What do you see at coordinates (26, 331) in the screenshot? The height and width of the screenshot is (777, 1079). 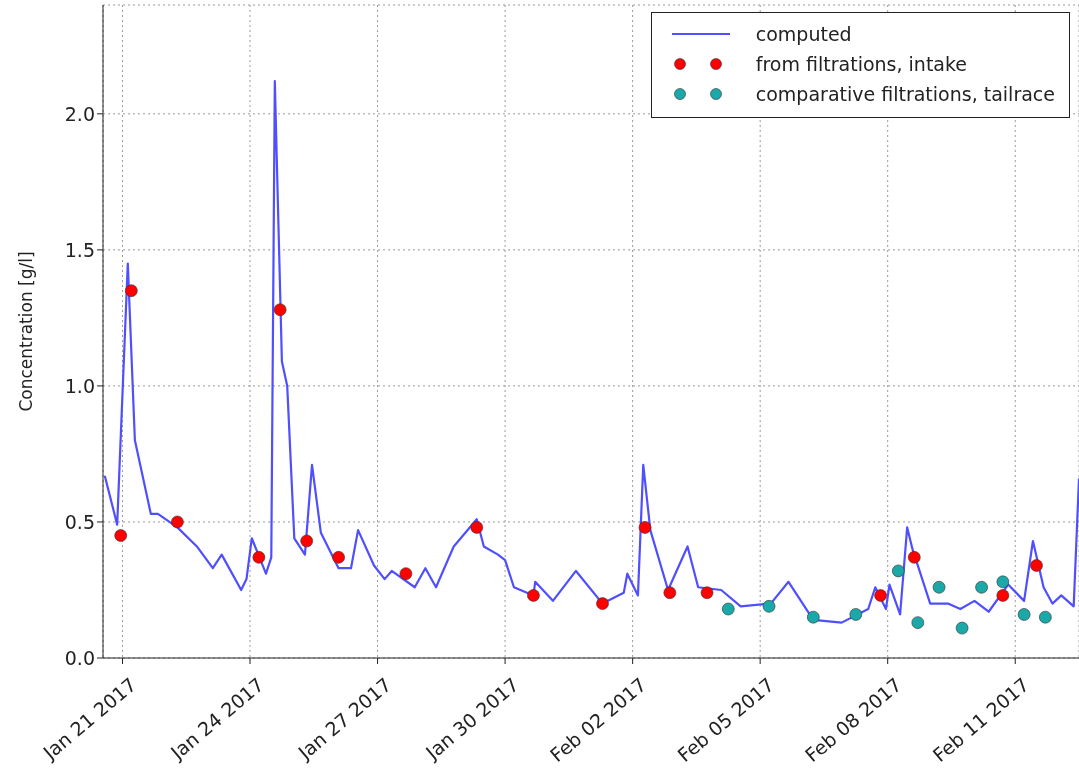 I see `y-axis-title: Concentration [g/l]` at bounding box center [26, 331].